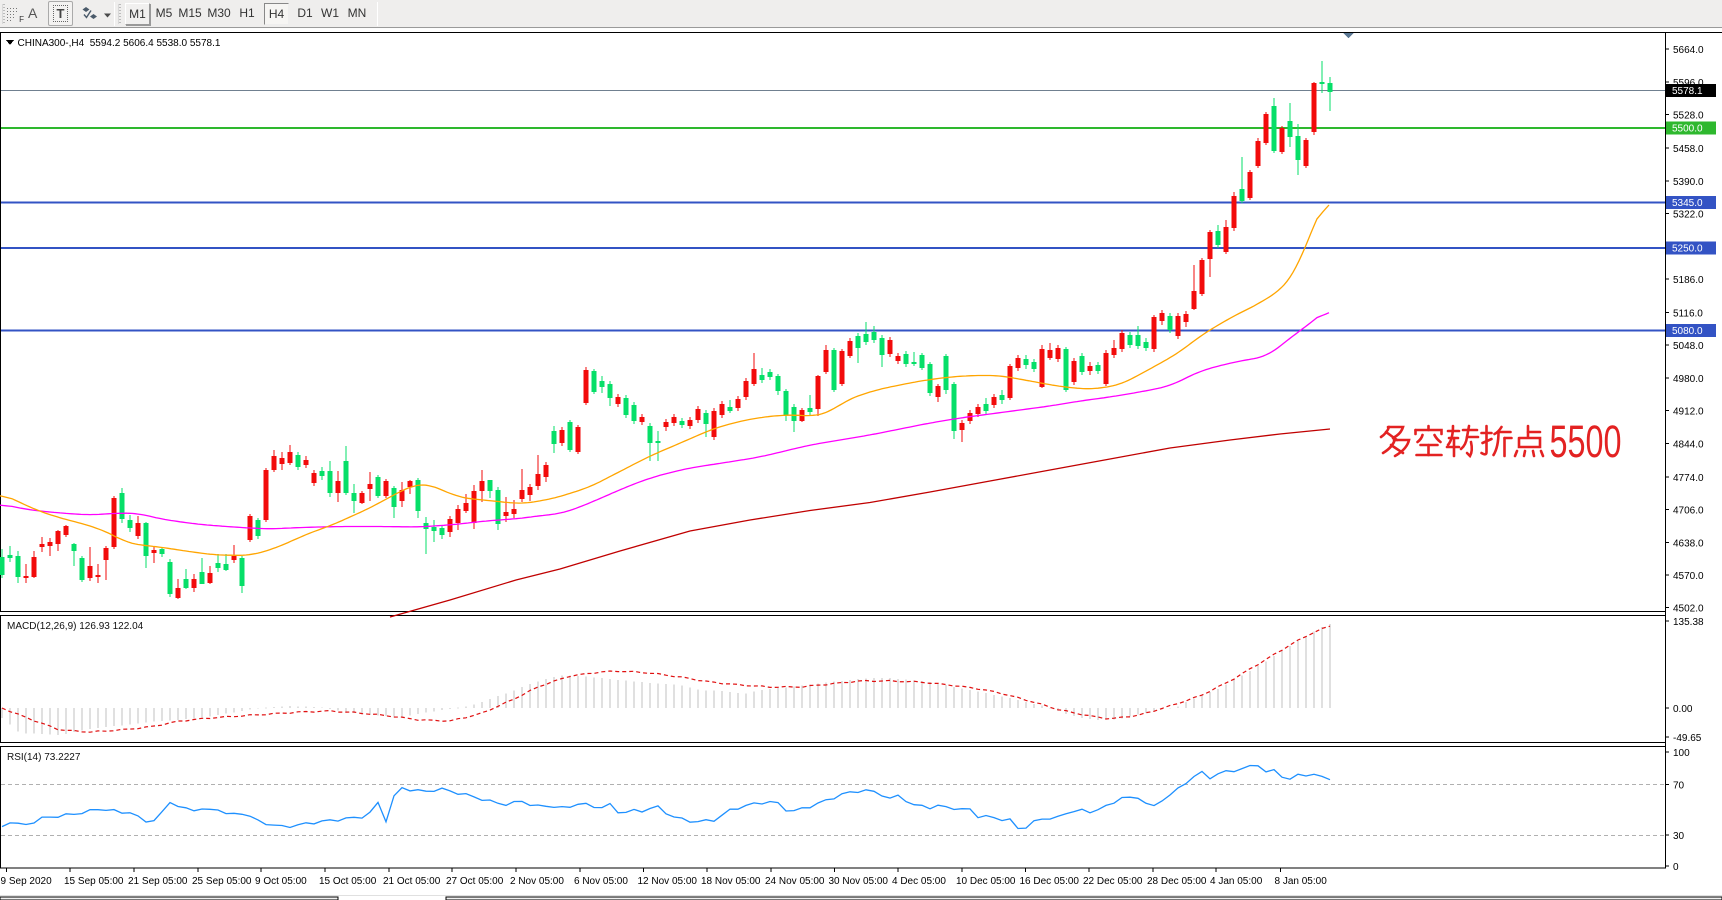 The width and height of the screenshot is (1722, 900). What do you see at coordinates (1679, 836) in the screenshot?
I see `svg-text: 30` at bounding box center [1679, 836].